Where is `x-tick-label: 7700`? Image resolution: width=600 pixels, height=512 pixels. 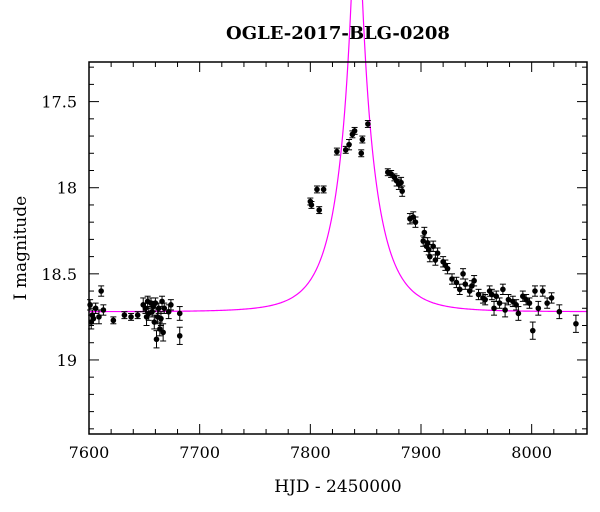
x-tick-label: 7700 is located at coordinates (199, 452).